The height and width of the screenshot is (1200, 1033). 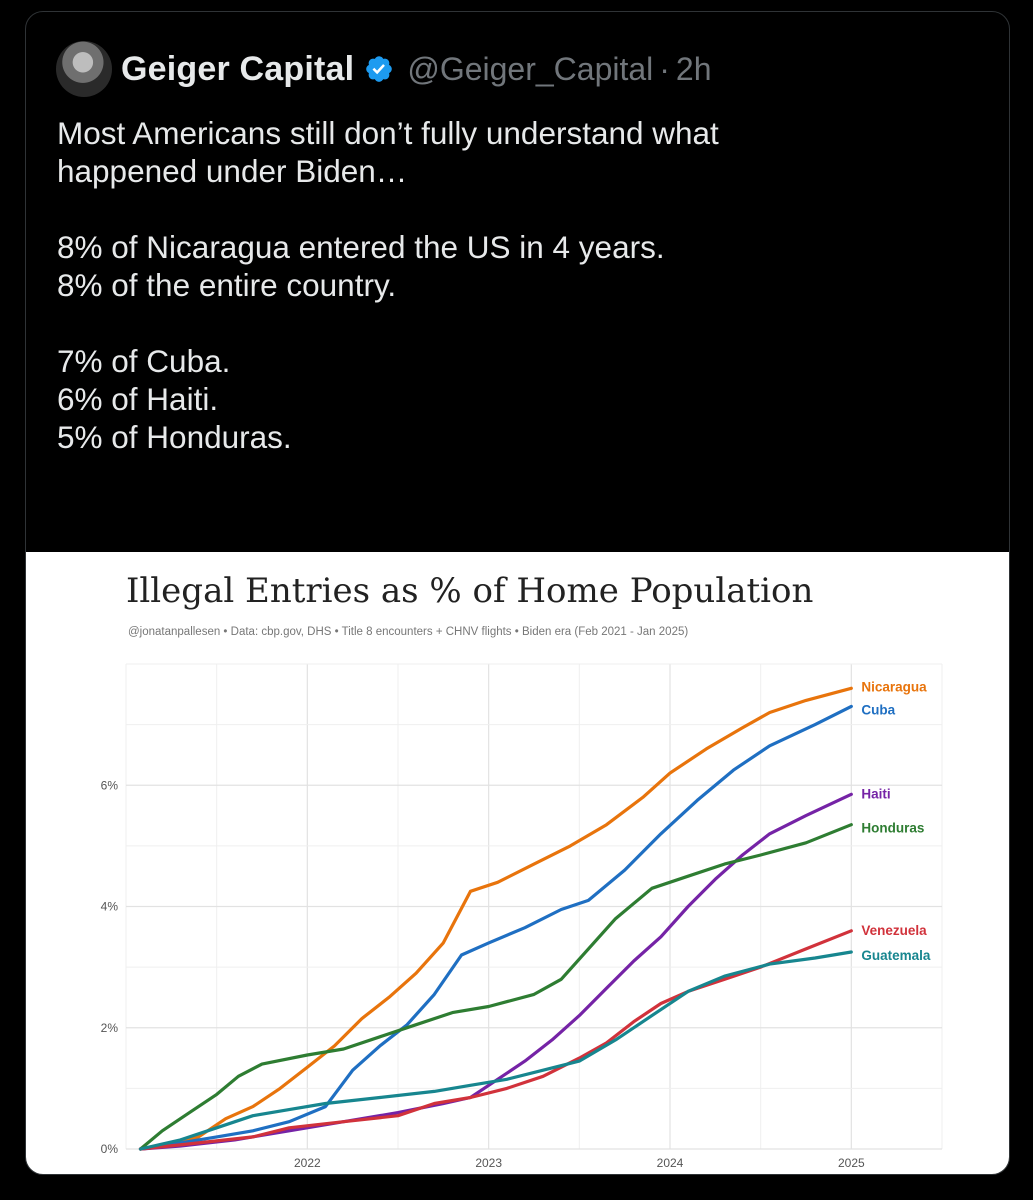 I want to click on series-label-cuba: Cuba, so click(x=878, y=709).